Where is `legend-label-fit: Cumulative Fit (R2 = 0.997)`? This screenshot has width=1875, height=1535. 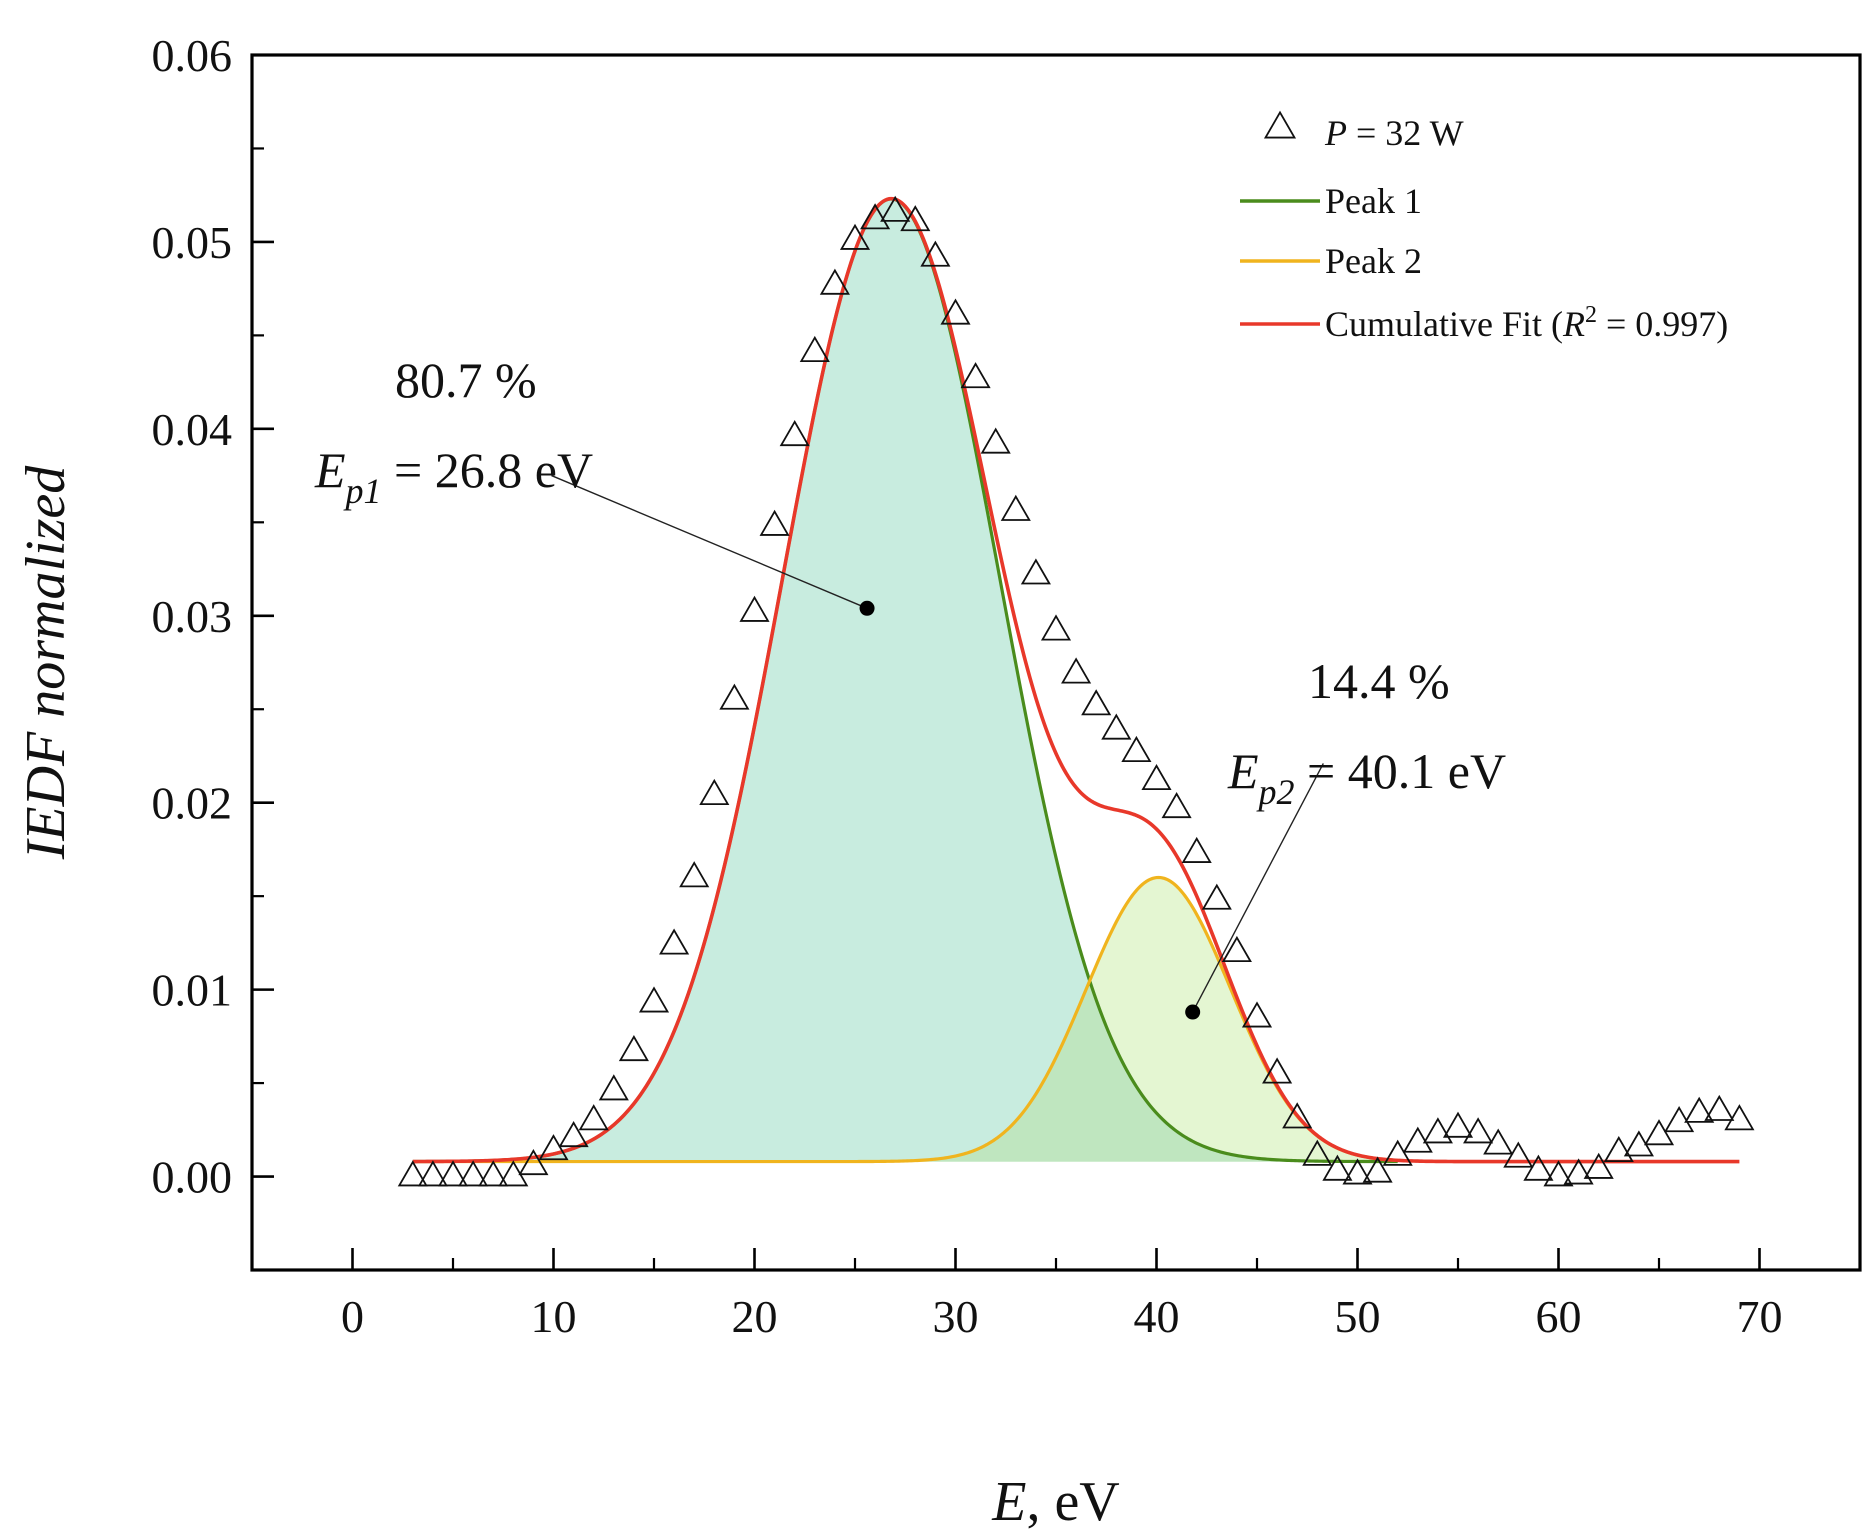 legend-label-fit: Cumulative Fit (R2 = 0.997) is located at coordinates (1526, 323).